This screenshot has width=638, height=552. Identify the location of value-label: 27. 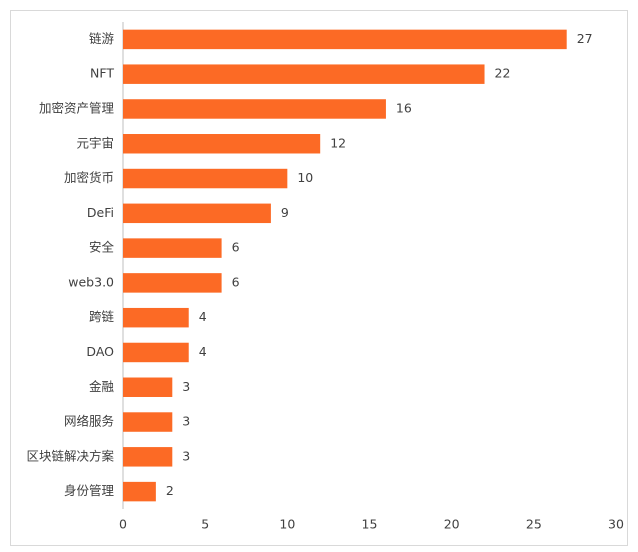
(585, 38).